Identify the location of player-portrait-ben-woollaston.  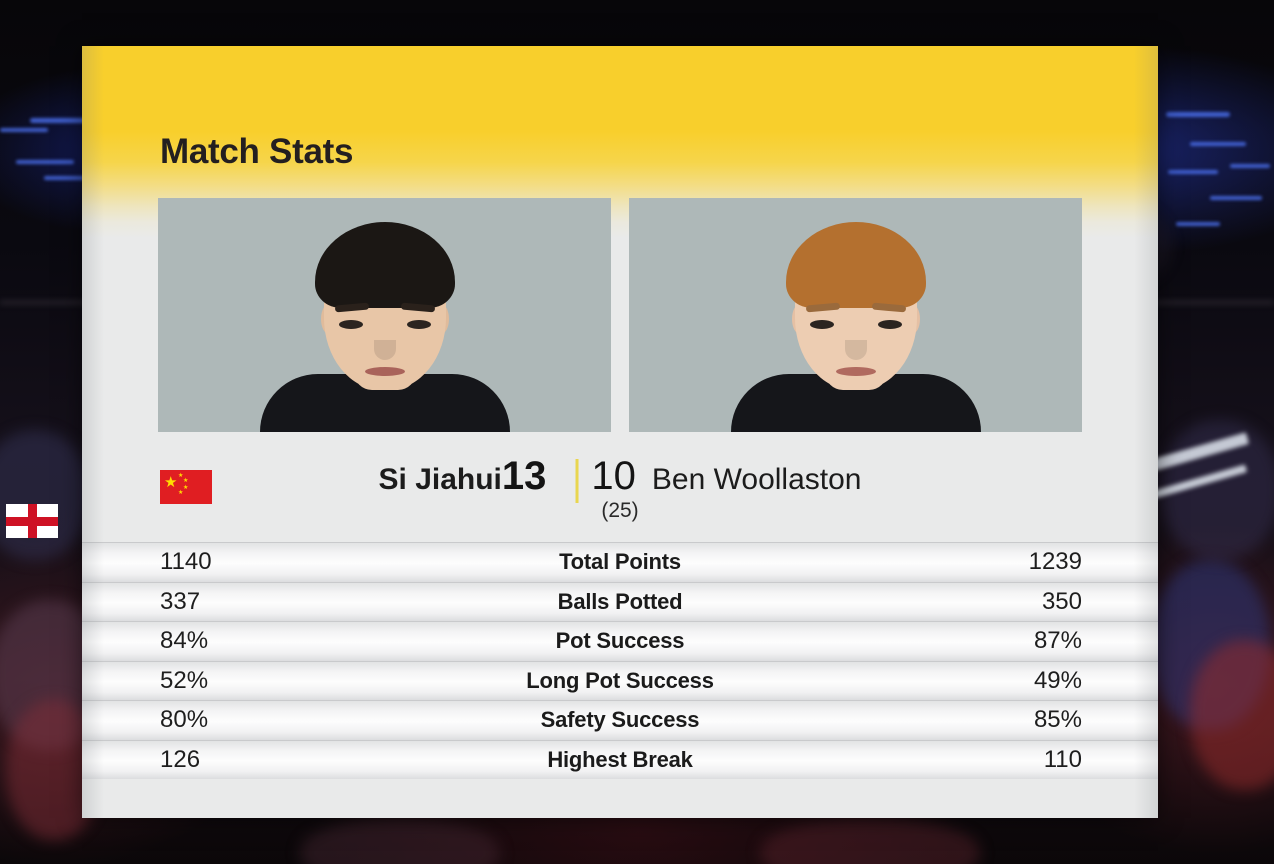
(855, 316).